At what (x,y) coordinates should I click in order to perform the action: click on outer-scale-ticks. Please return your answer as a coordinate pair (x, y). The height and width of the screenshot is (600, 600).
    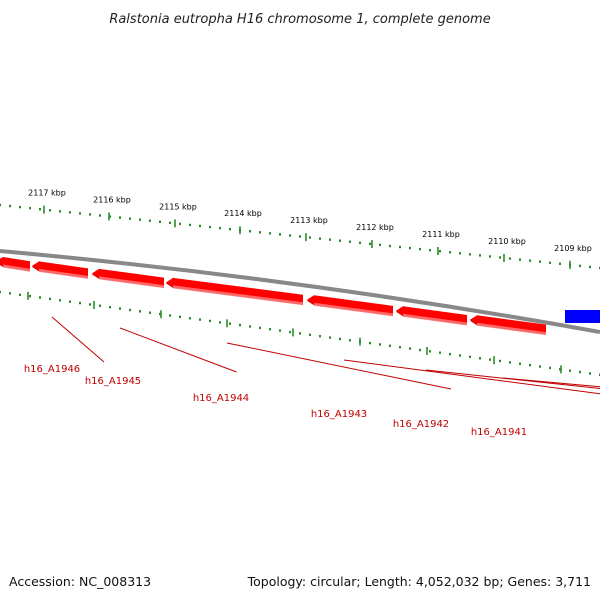
    Looking at the image, I should click on (300, 236).